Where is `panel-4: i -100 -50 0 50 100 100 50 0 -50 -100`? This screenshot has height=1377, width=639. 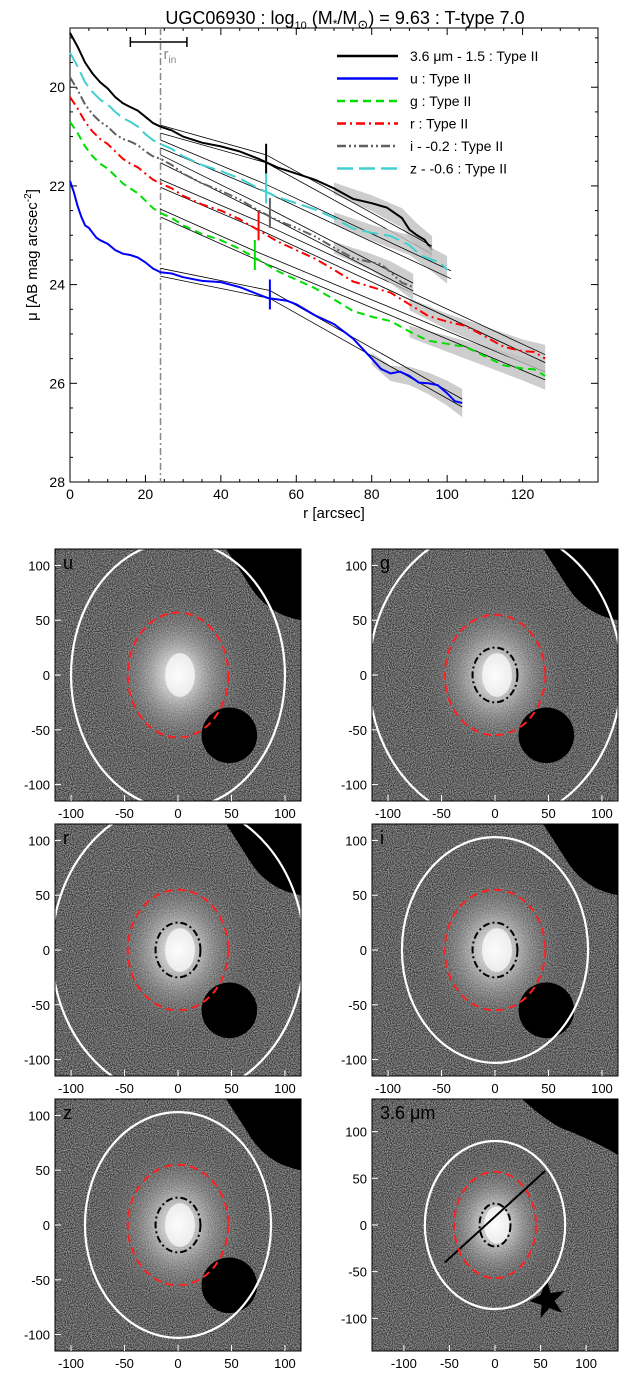 panel-4: i -100 -50 0 50 100 100 50 0 -50 -100 is located at coordinates (480, 959).